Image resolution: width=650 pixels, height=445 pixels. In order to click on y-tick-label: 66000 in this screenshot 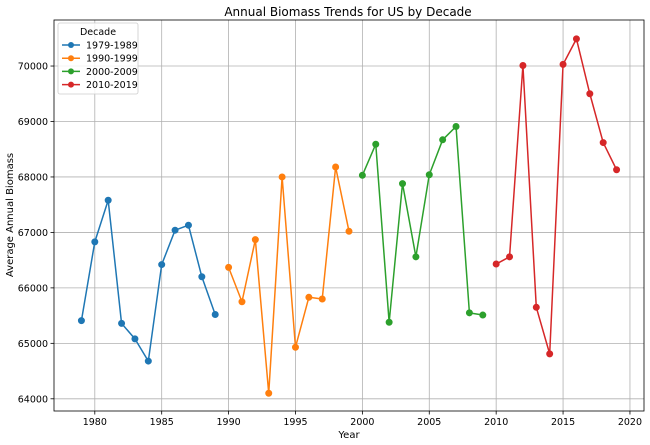, I will do `click(33, 288)`.